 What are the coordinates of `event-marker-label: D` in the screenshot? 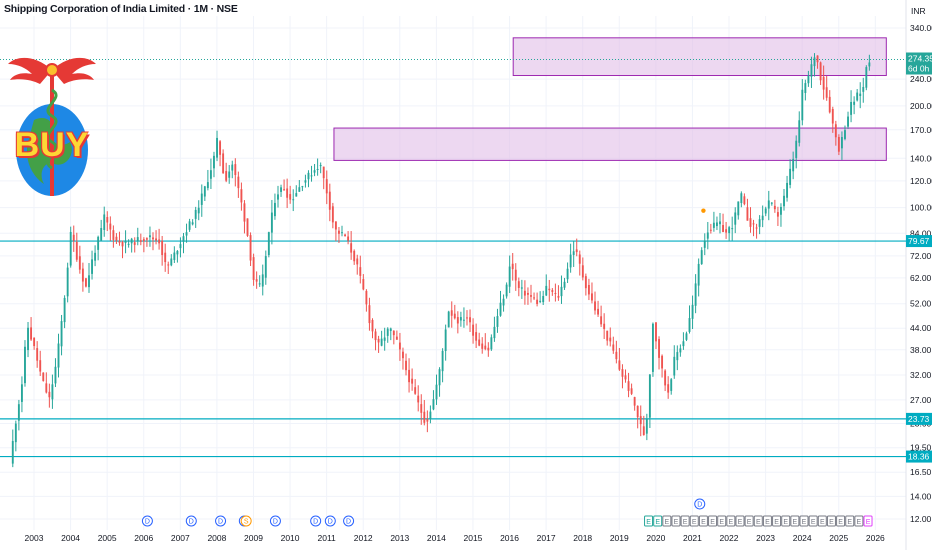 It's located at (275, 522).